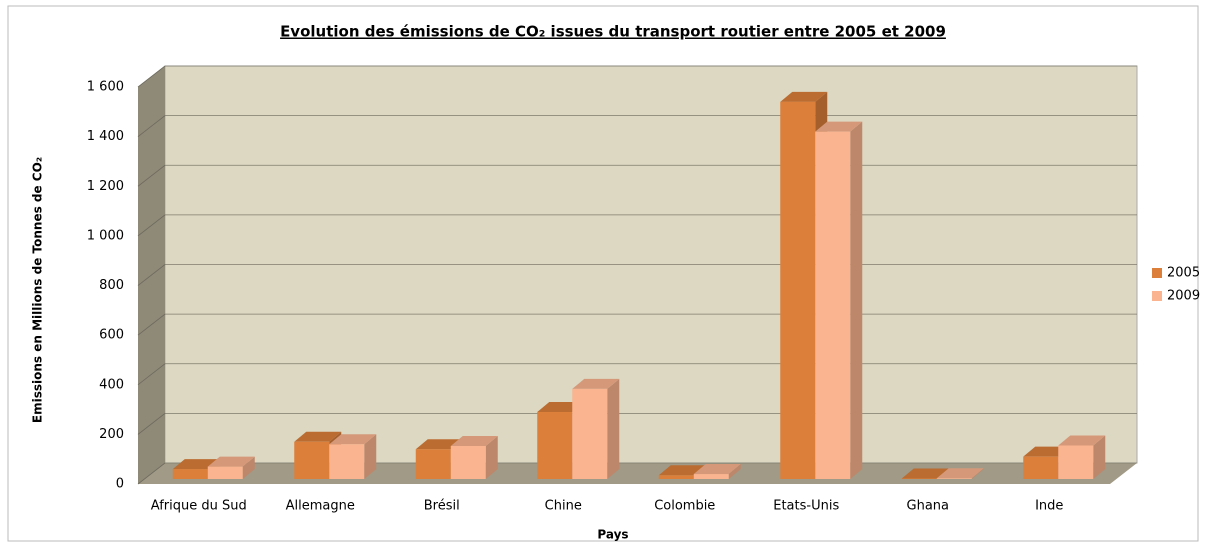 This screenshot has width=1206, height=551. I want to click on x-axis-label: Pays, so click(612, 535).